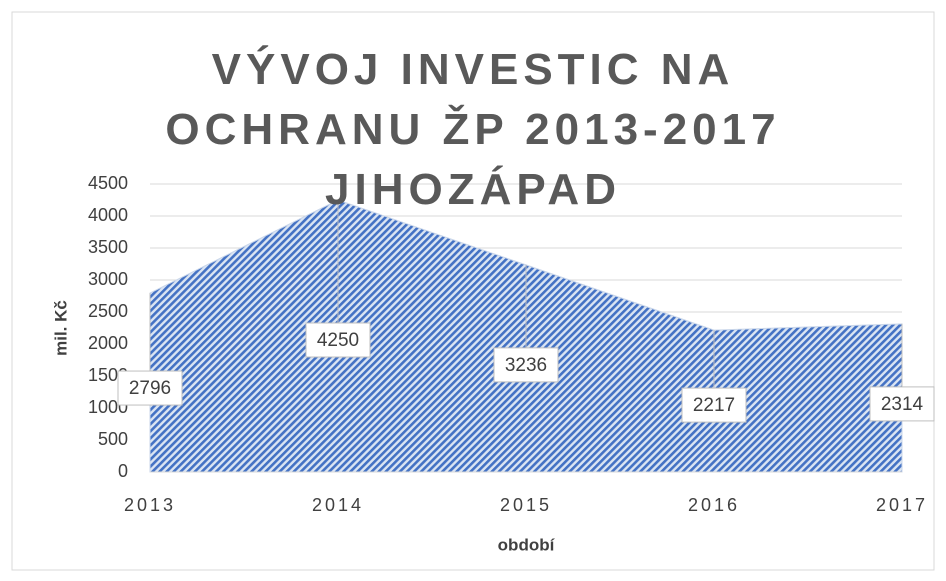 This screenshot has height=581, width=946. I want to click on data-label: 2314, so click(902, 404).